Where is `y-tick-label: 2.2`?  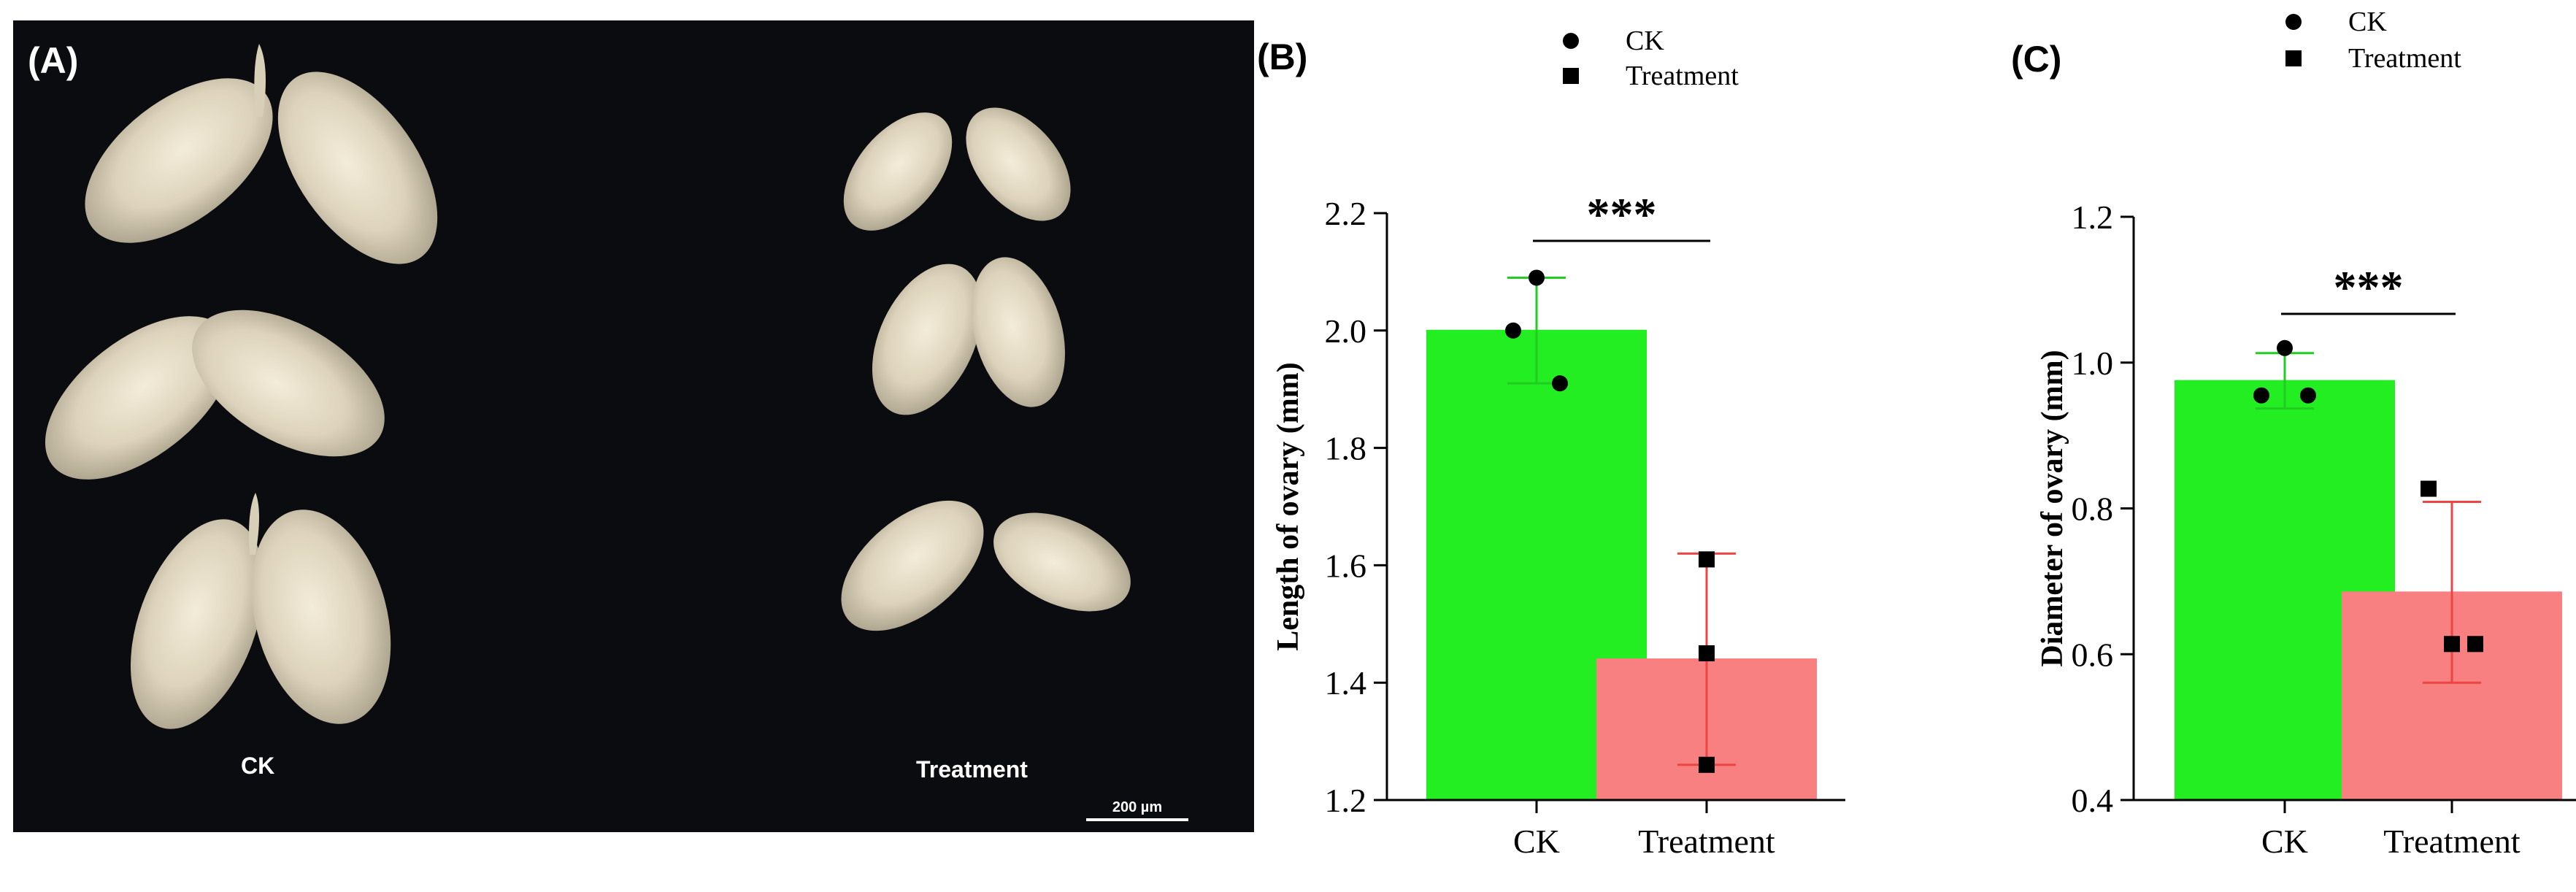
y-tick-label: 2.2 is located at coordinates (1346, 213).